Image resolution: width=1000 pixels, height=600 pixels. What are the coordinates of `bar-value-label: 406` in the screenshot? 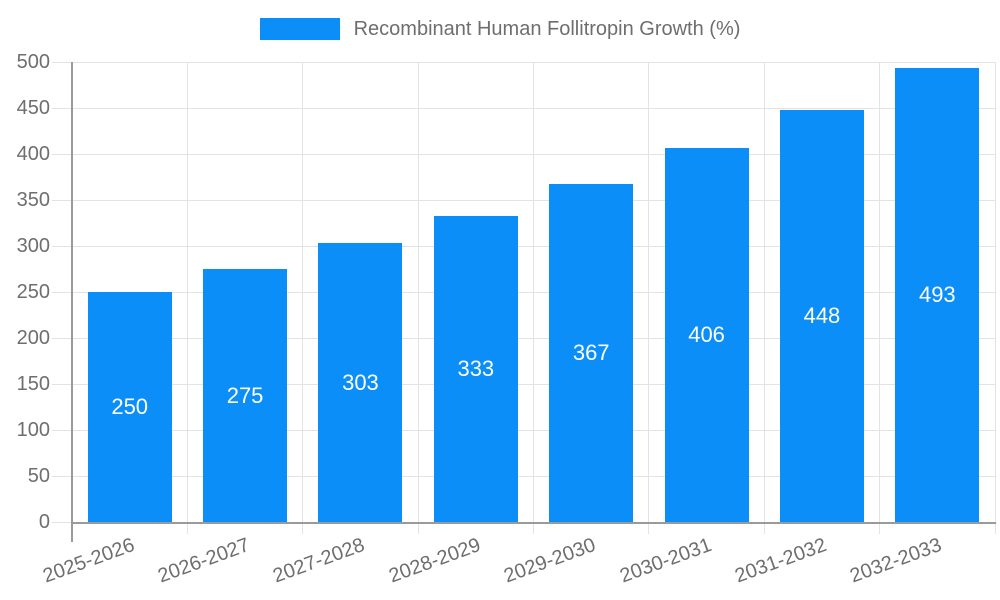 It's located at (706, 335).